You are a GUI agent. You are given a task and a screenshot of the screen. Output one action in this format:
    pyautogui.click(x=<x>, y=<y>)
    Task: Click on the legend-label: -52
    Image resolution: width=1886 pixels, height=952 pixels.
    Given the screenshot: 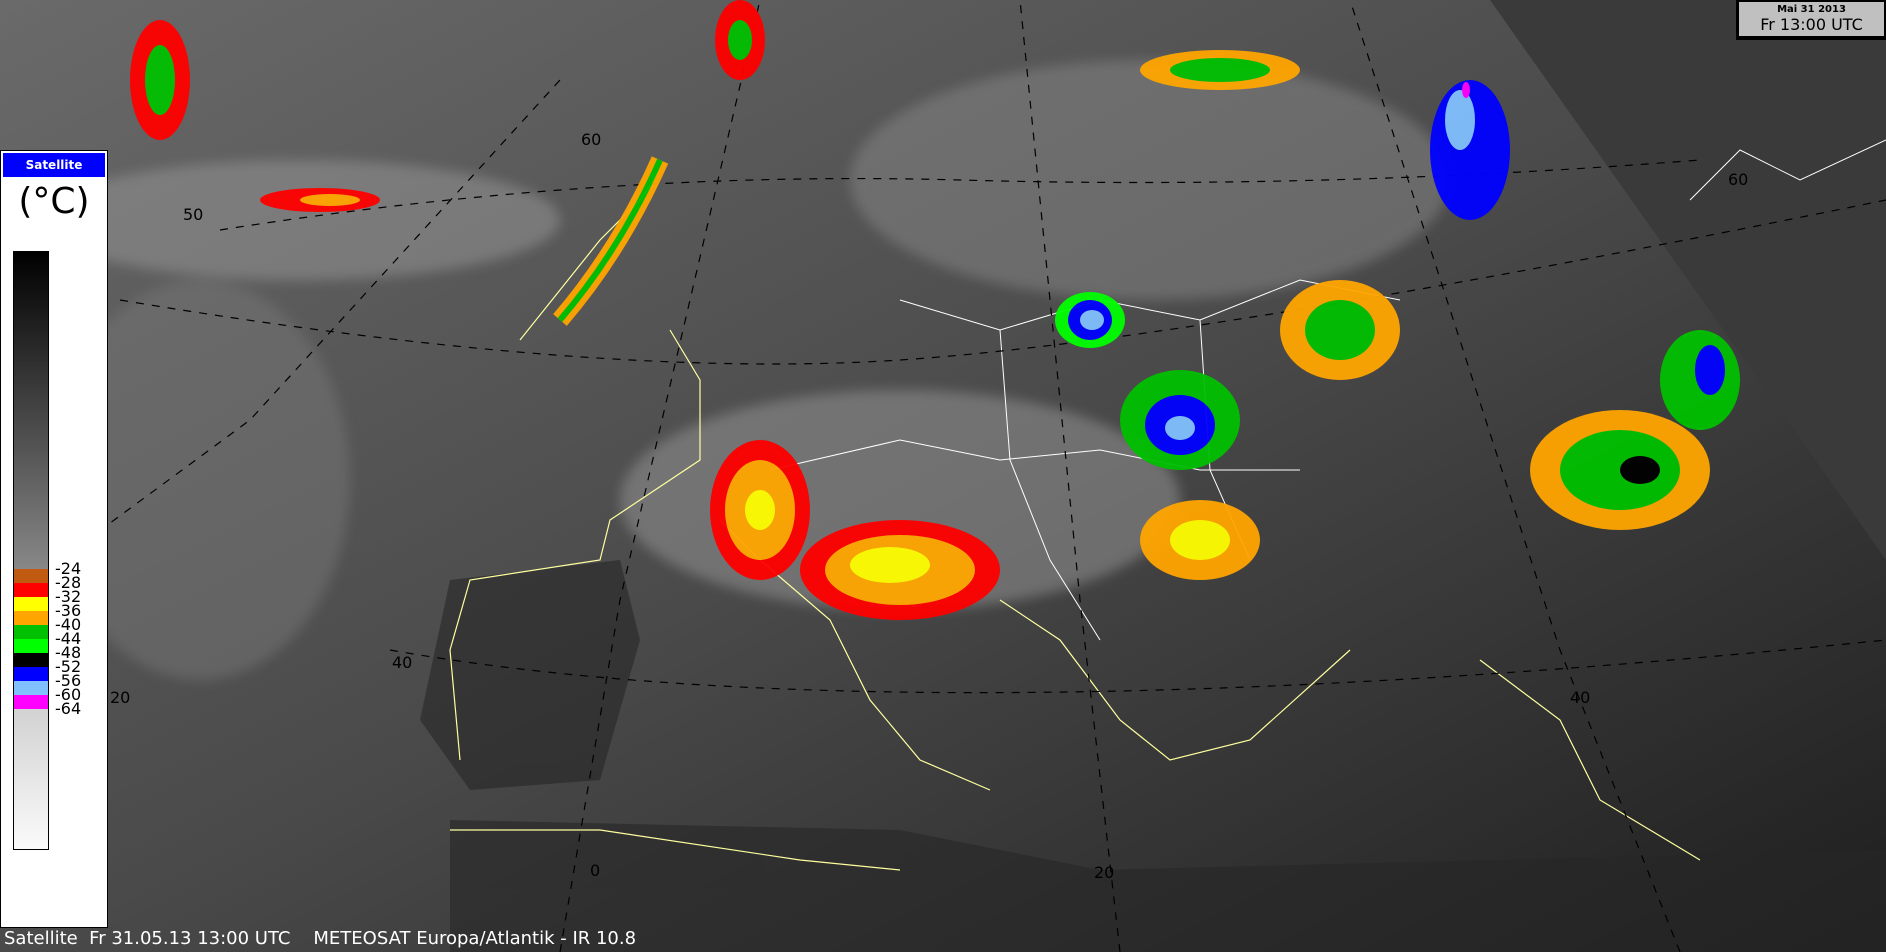 What is the action you would take?
    pyautogui.click(x=68, y=666)
    